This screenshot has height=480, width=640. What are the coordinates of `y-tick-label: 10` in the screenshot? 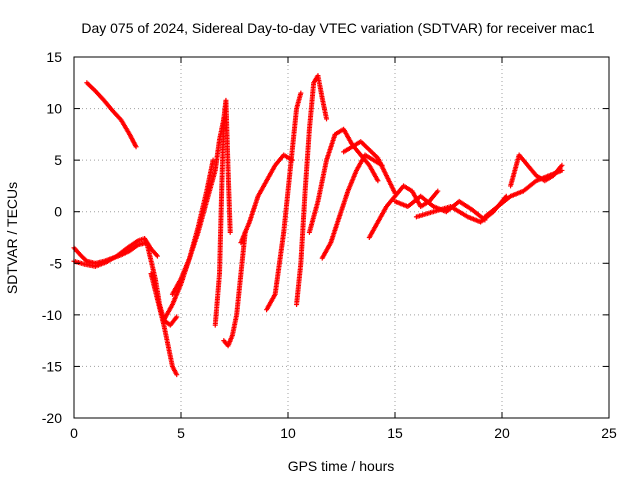 It's located at (54, 109).